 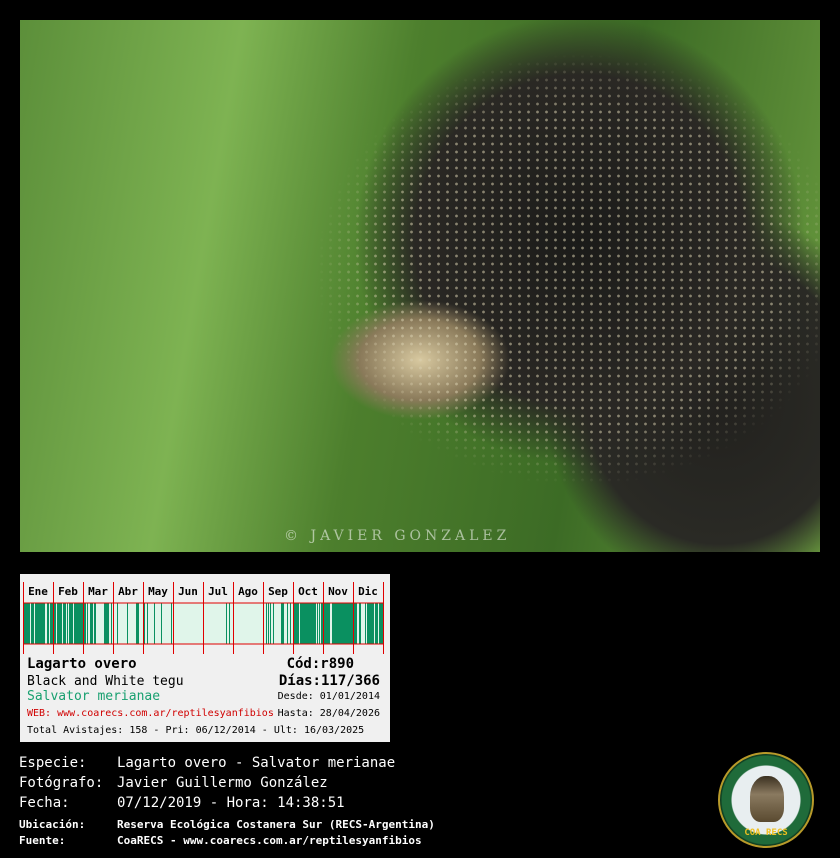 What do you see at coordinates (53, 763) in the screenshot?
I see `species-label: Especie:` at bounding box center [53, 763].